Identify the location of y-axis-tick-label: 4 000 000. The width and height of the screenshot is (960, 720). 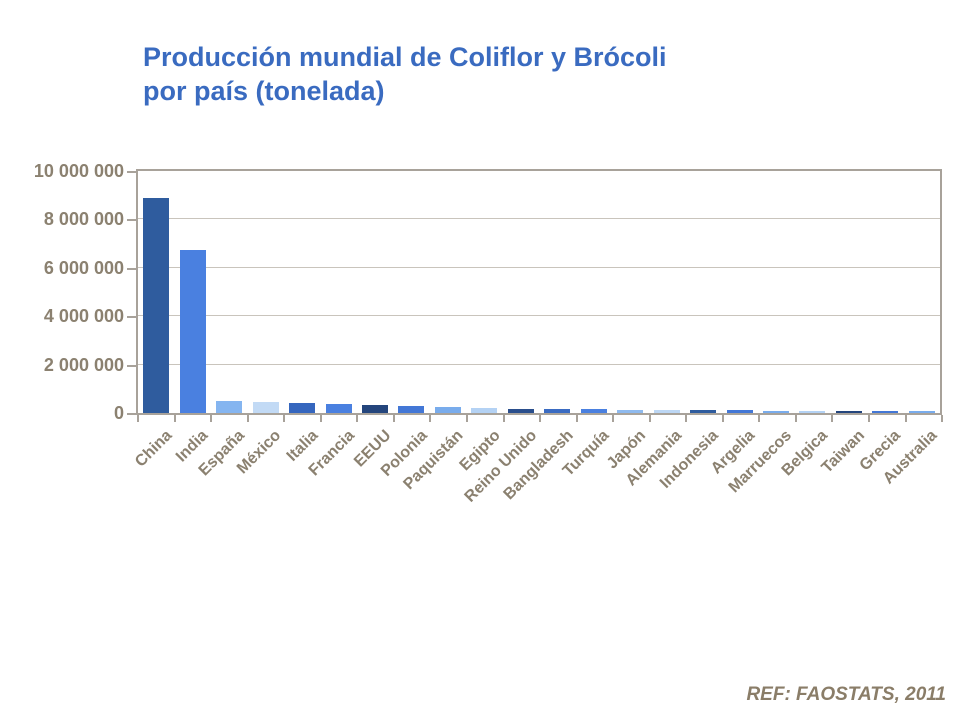
(83, 316).